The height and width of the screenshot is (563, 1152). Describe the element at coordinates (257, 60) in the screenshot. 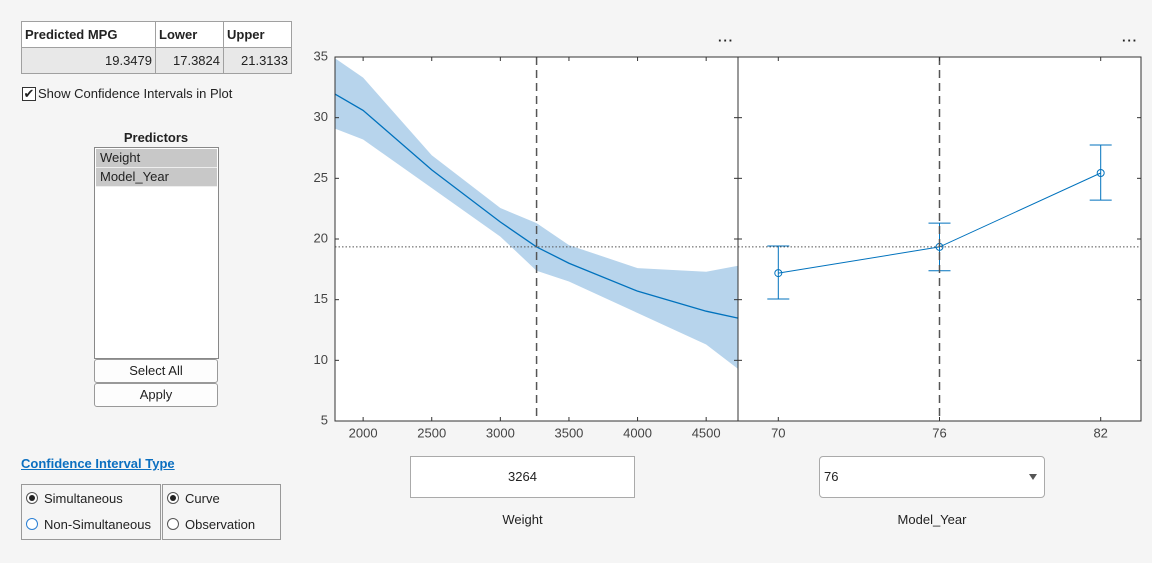

I see `cell: 21.3133` at that location.